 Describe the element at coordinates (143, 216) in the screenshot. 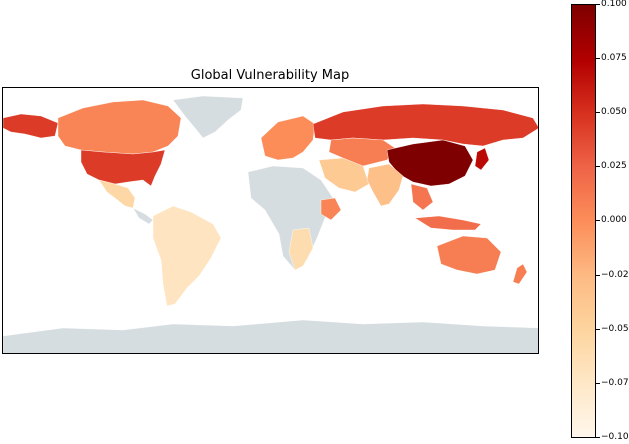

I see `region-central-america` at that location.